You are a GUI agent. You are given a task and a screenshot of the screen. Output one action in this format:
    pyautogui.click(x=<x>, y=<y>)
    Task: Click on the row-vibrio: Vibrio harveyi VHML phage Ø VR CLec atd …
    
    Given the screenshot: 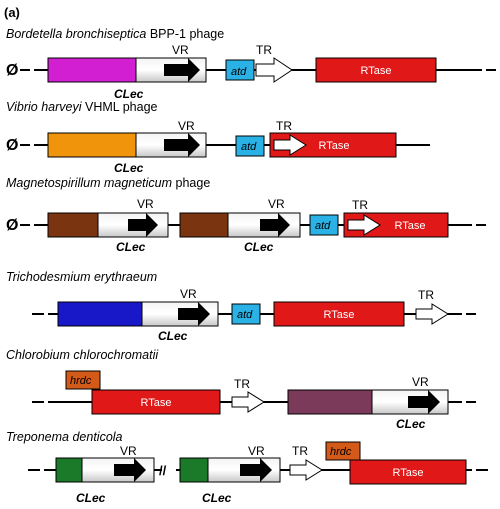 What is the action you would take?
    pyautogui.click(x=218, y=137)
    